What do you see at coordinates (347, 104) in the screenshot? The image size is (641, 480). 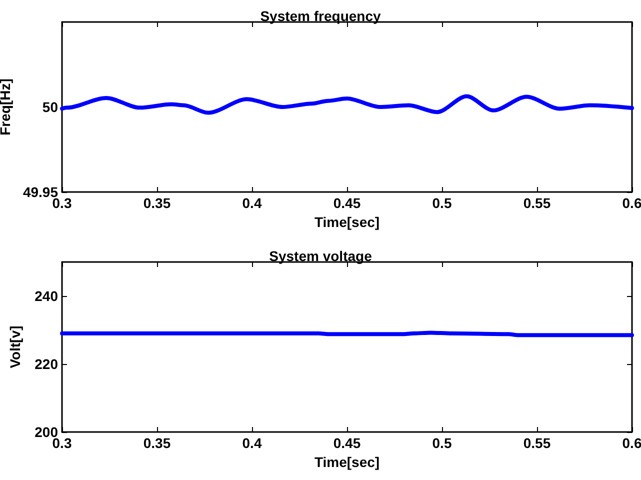 I see `line-series` at bounding box center [347, 104].